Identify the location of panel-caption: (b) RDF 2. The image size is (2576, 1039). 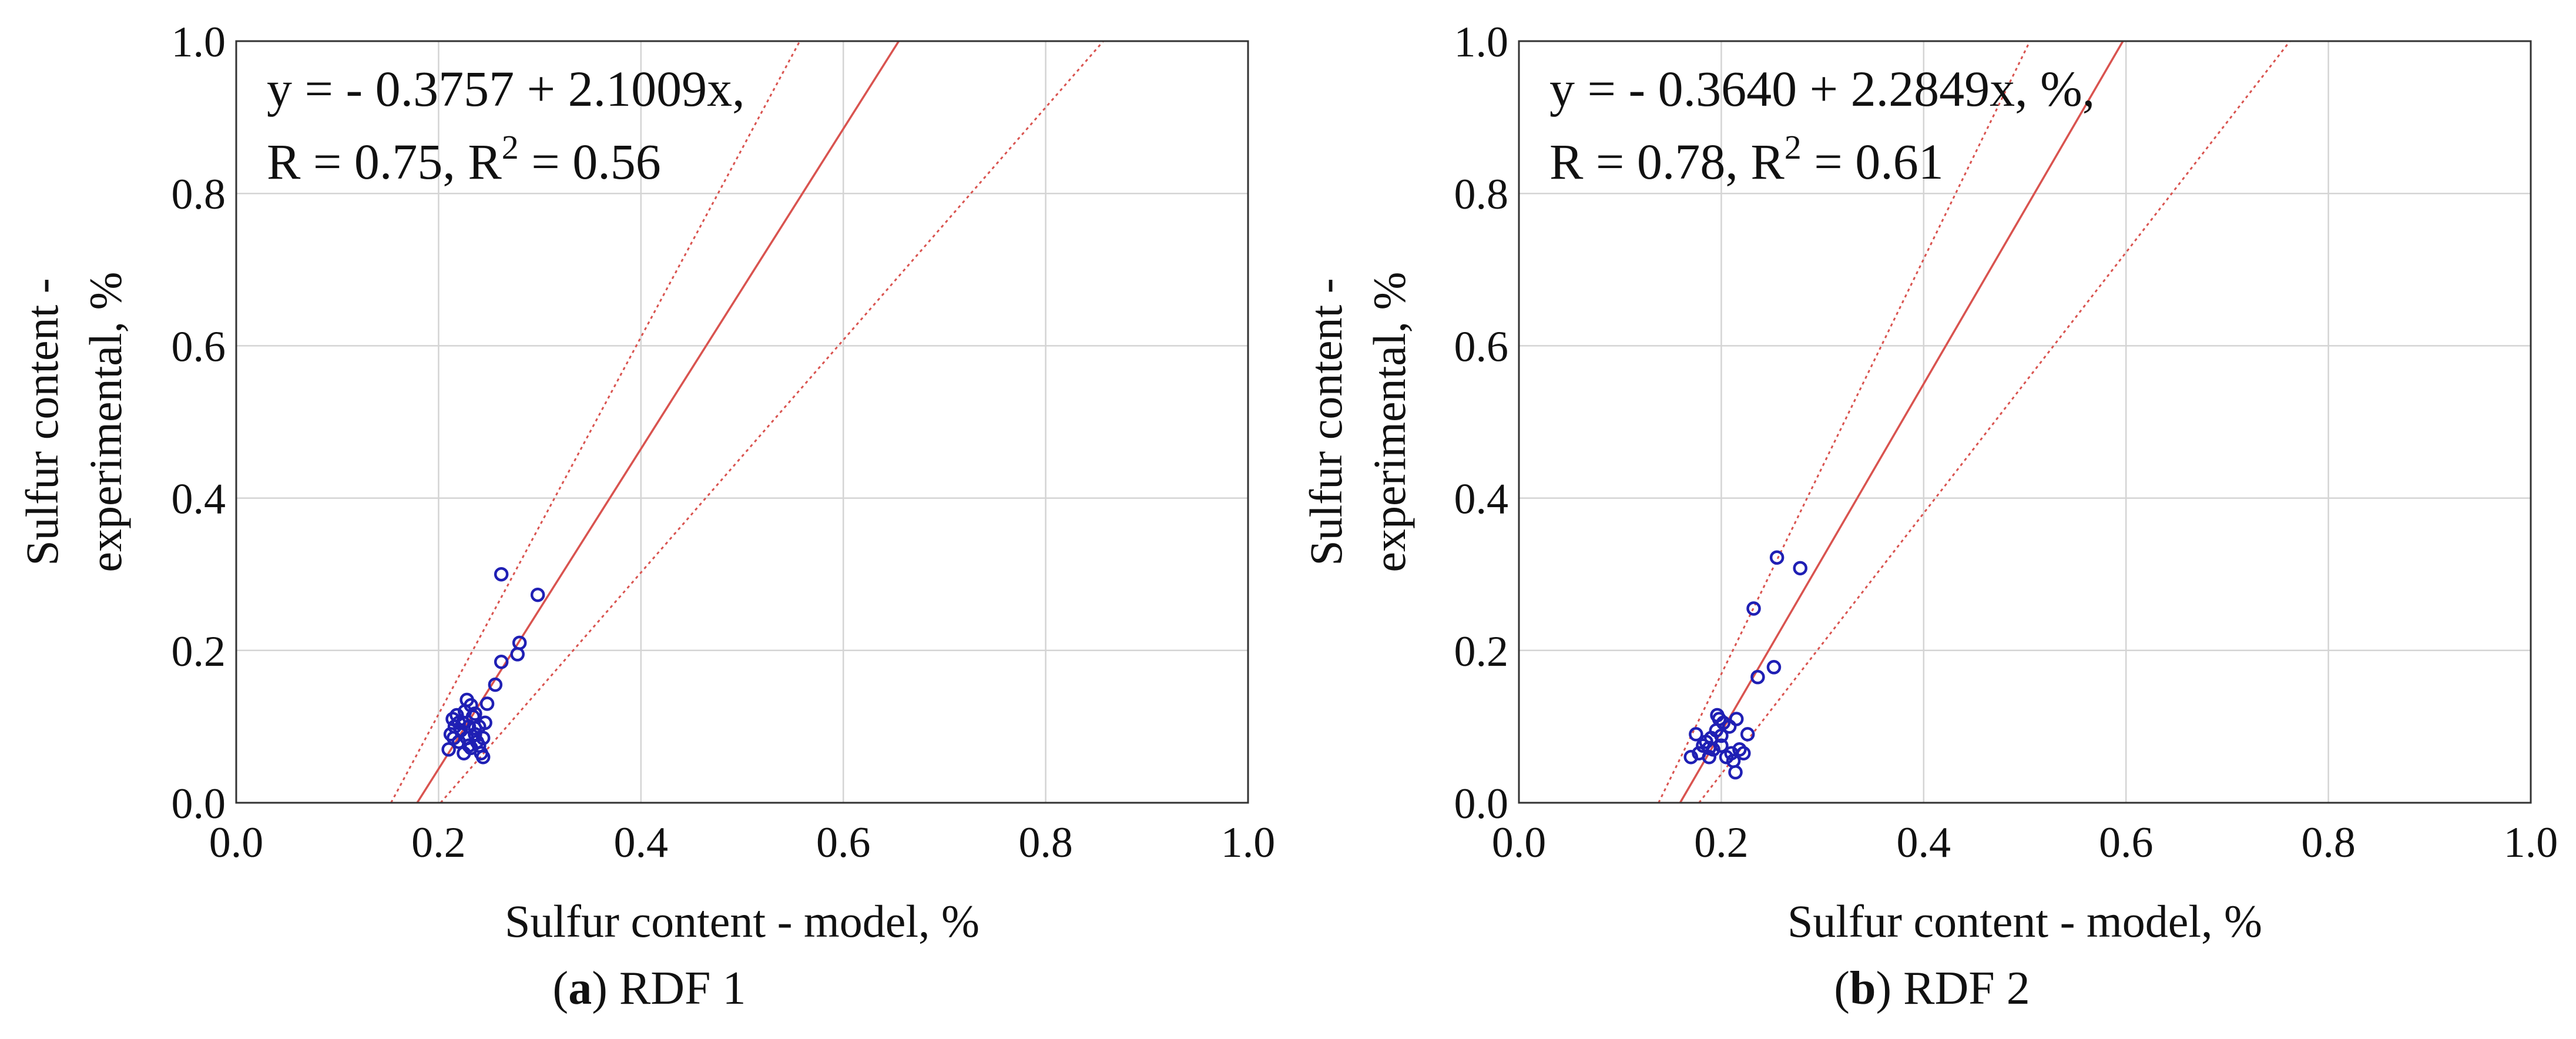
(1932, 988).